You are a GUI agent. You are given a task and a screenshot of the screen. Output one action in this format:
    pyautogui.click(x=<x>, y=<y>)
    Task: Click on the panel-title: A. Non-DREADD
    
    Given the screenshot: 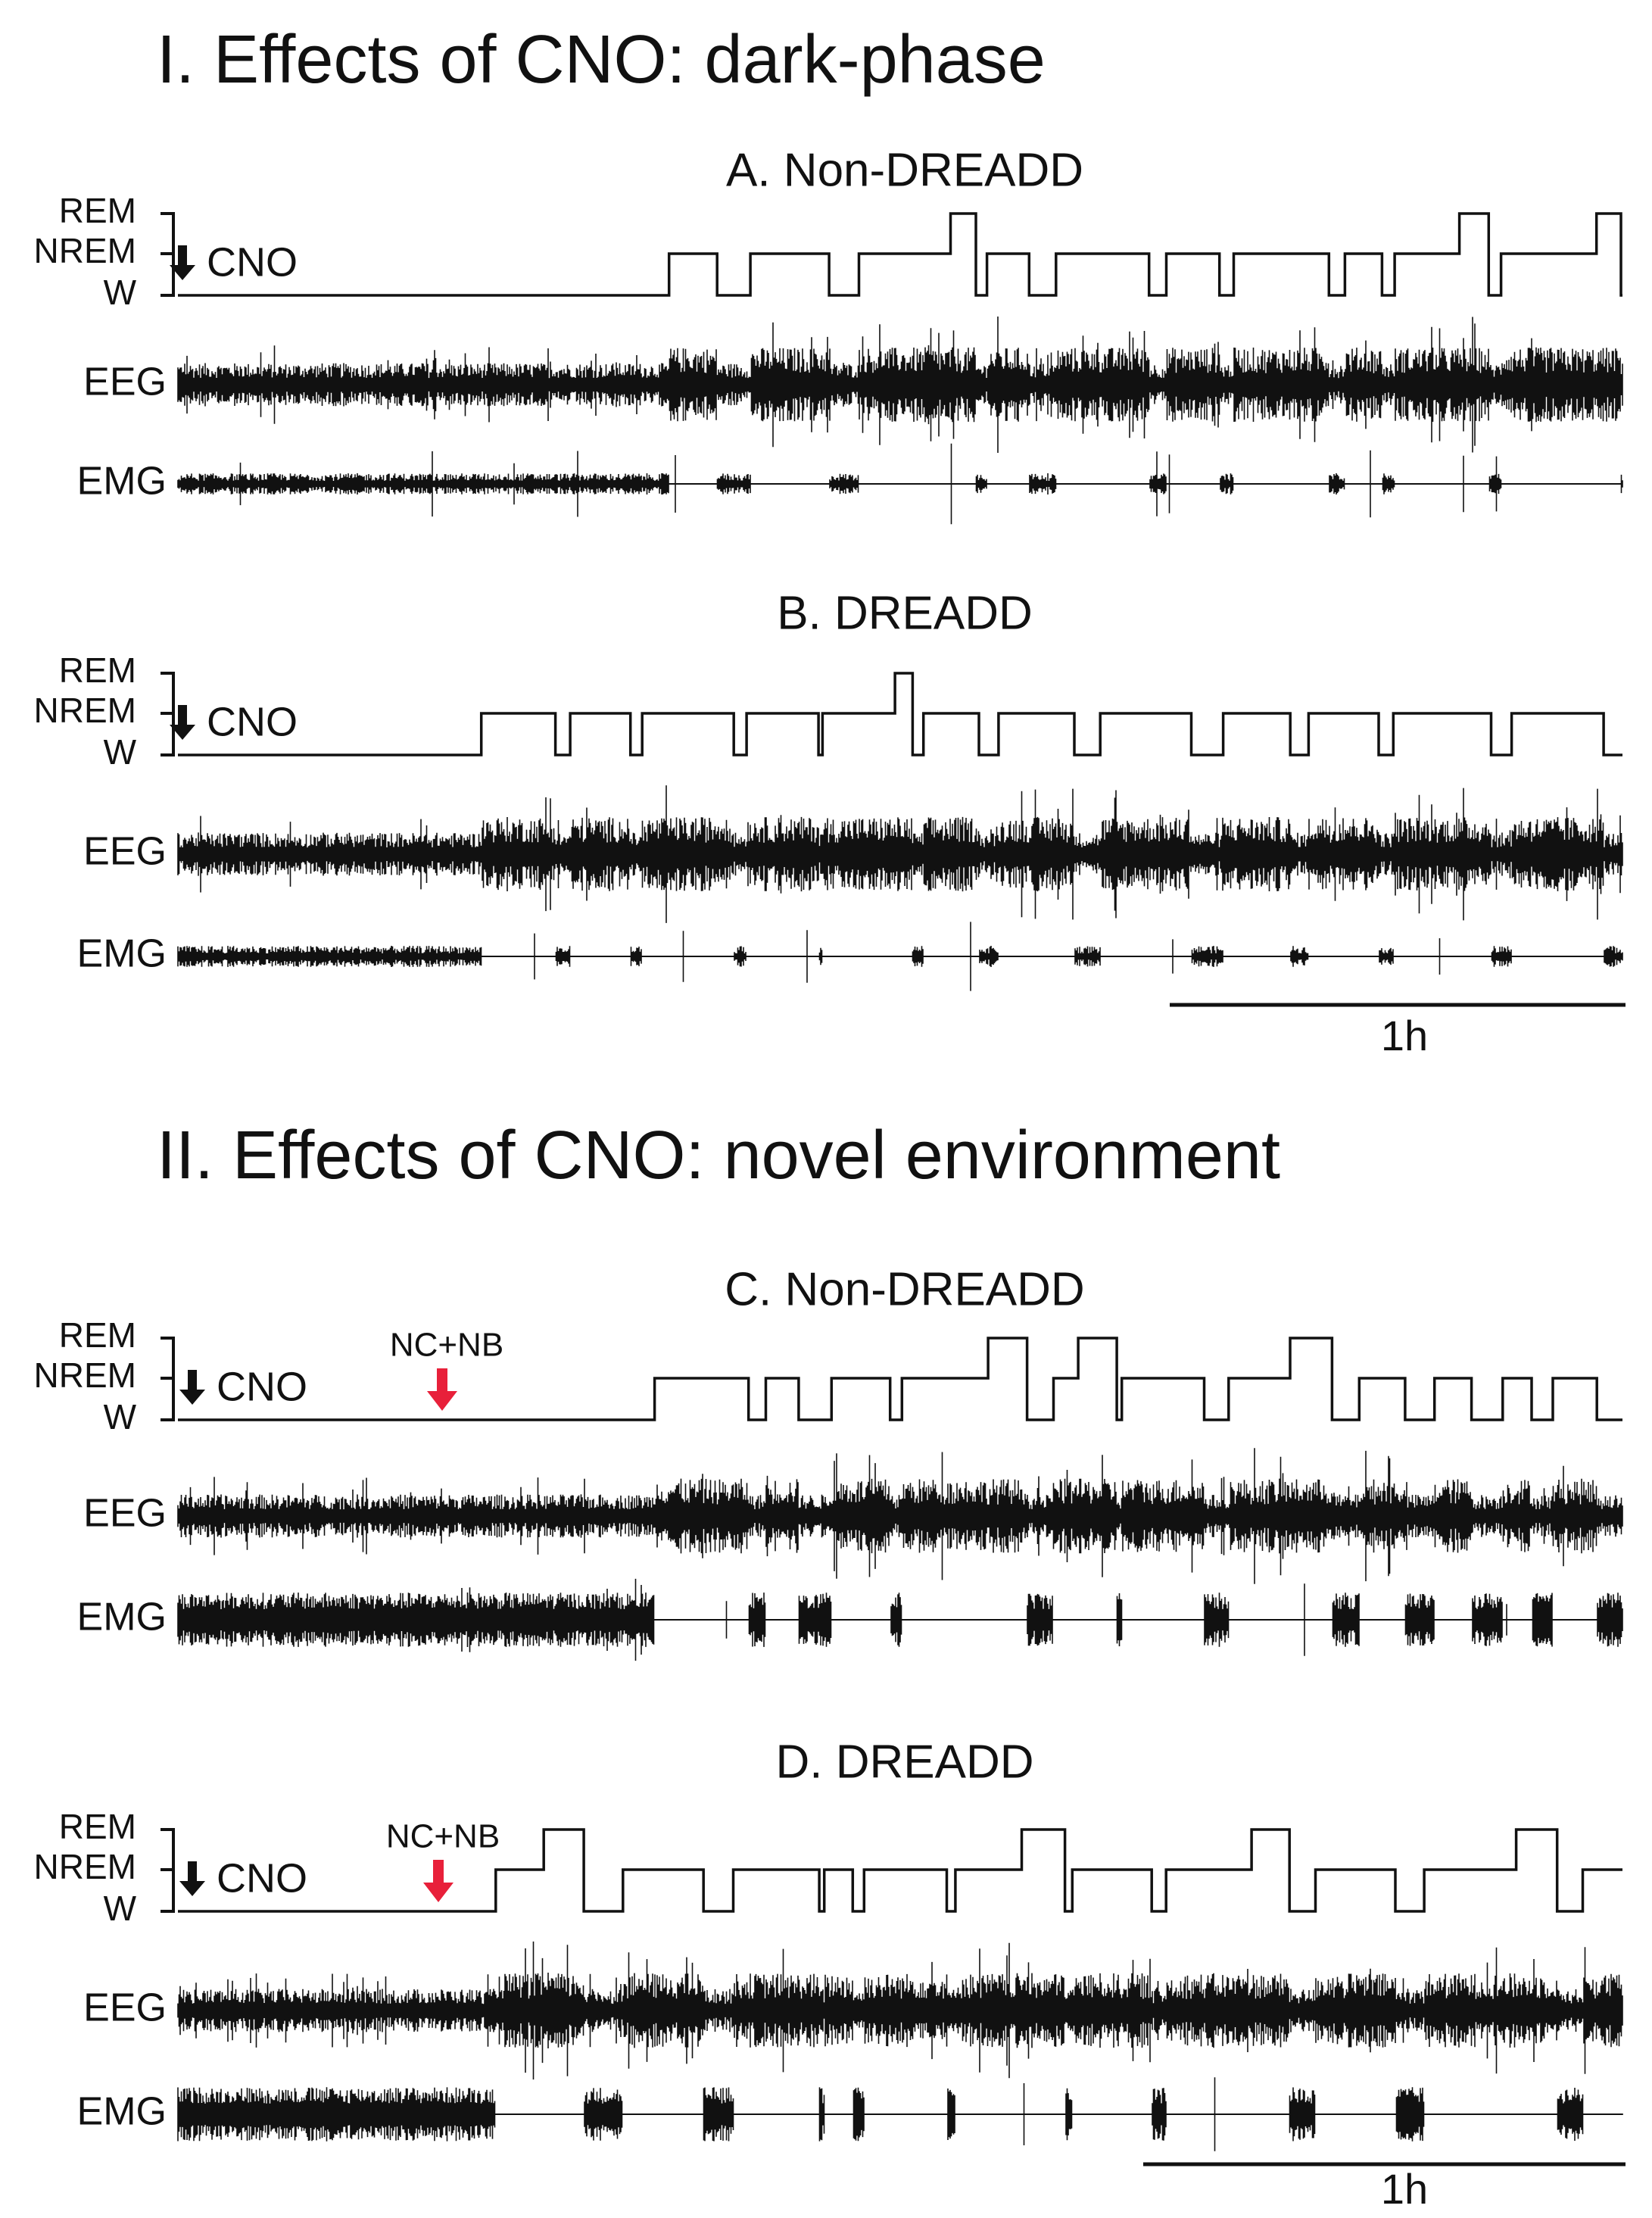 What is the action you would take?
    pyautogui.click(x=904, y=170)
    